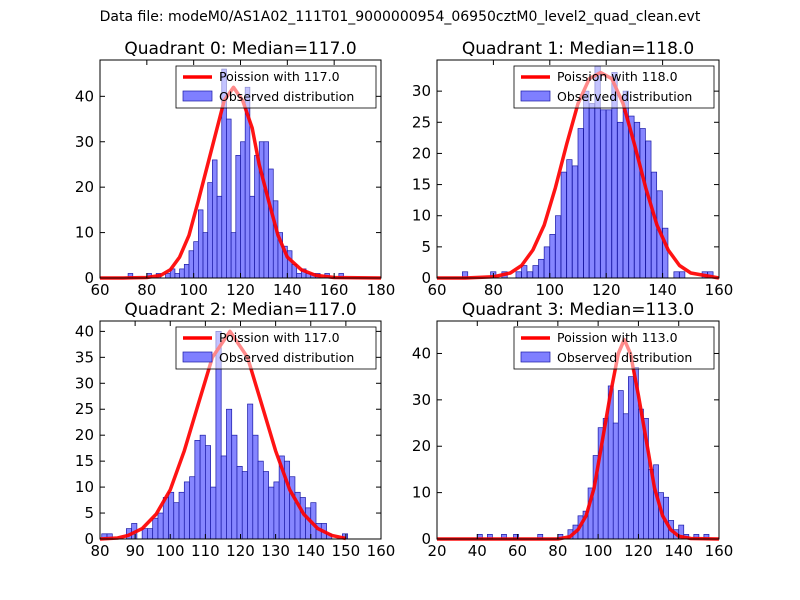  I want to click on legend-entry-poisson: Poission with 113.0, so click(617, 337).